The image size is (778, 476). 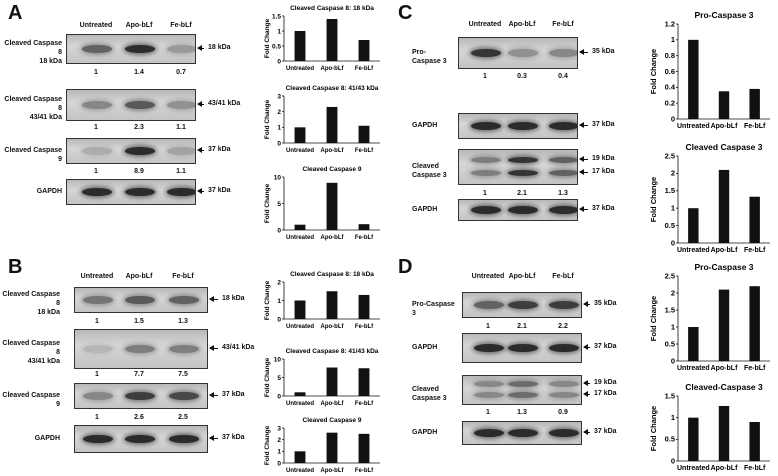 I want to click on y-tick-label: 10, so click(x=278, y=359).